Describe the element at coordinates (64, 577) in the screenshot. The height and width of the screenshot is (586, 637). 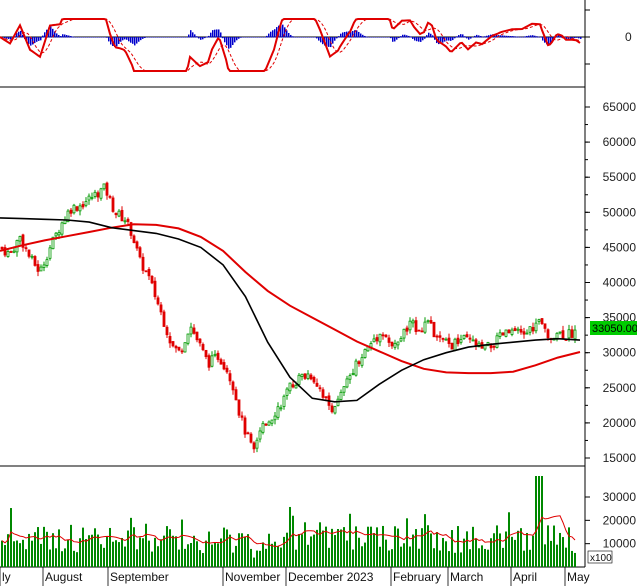
I see `x-axis-label: August` at that location.